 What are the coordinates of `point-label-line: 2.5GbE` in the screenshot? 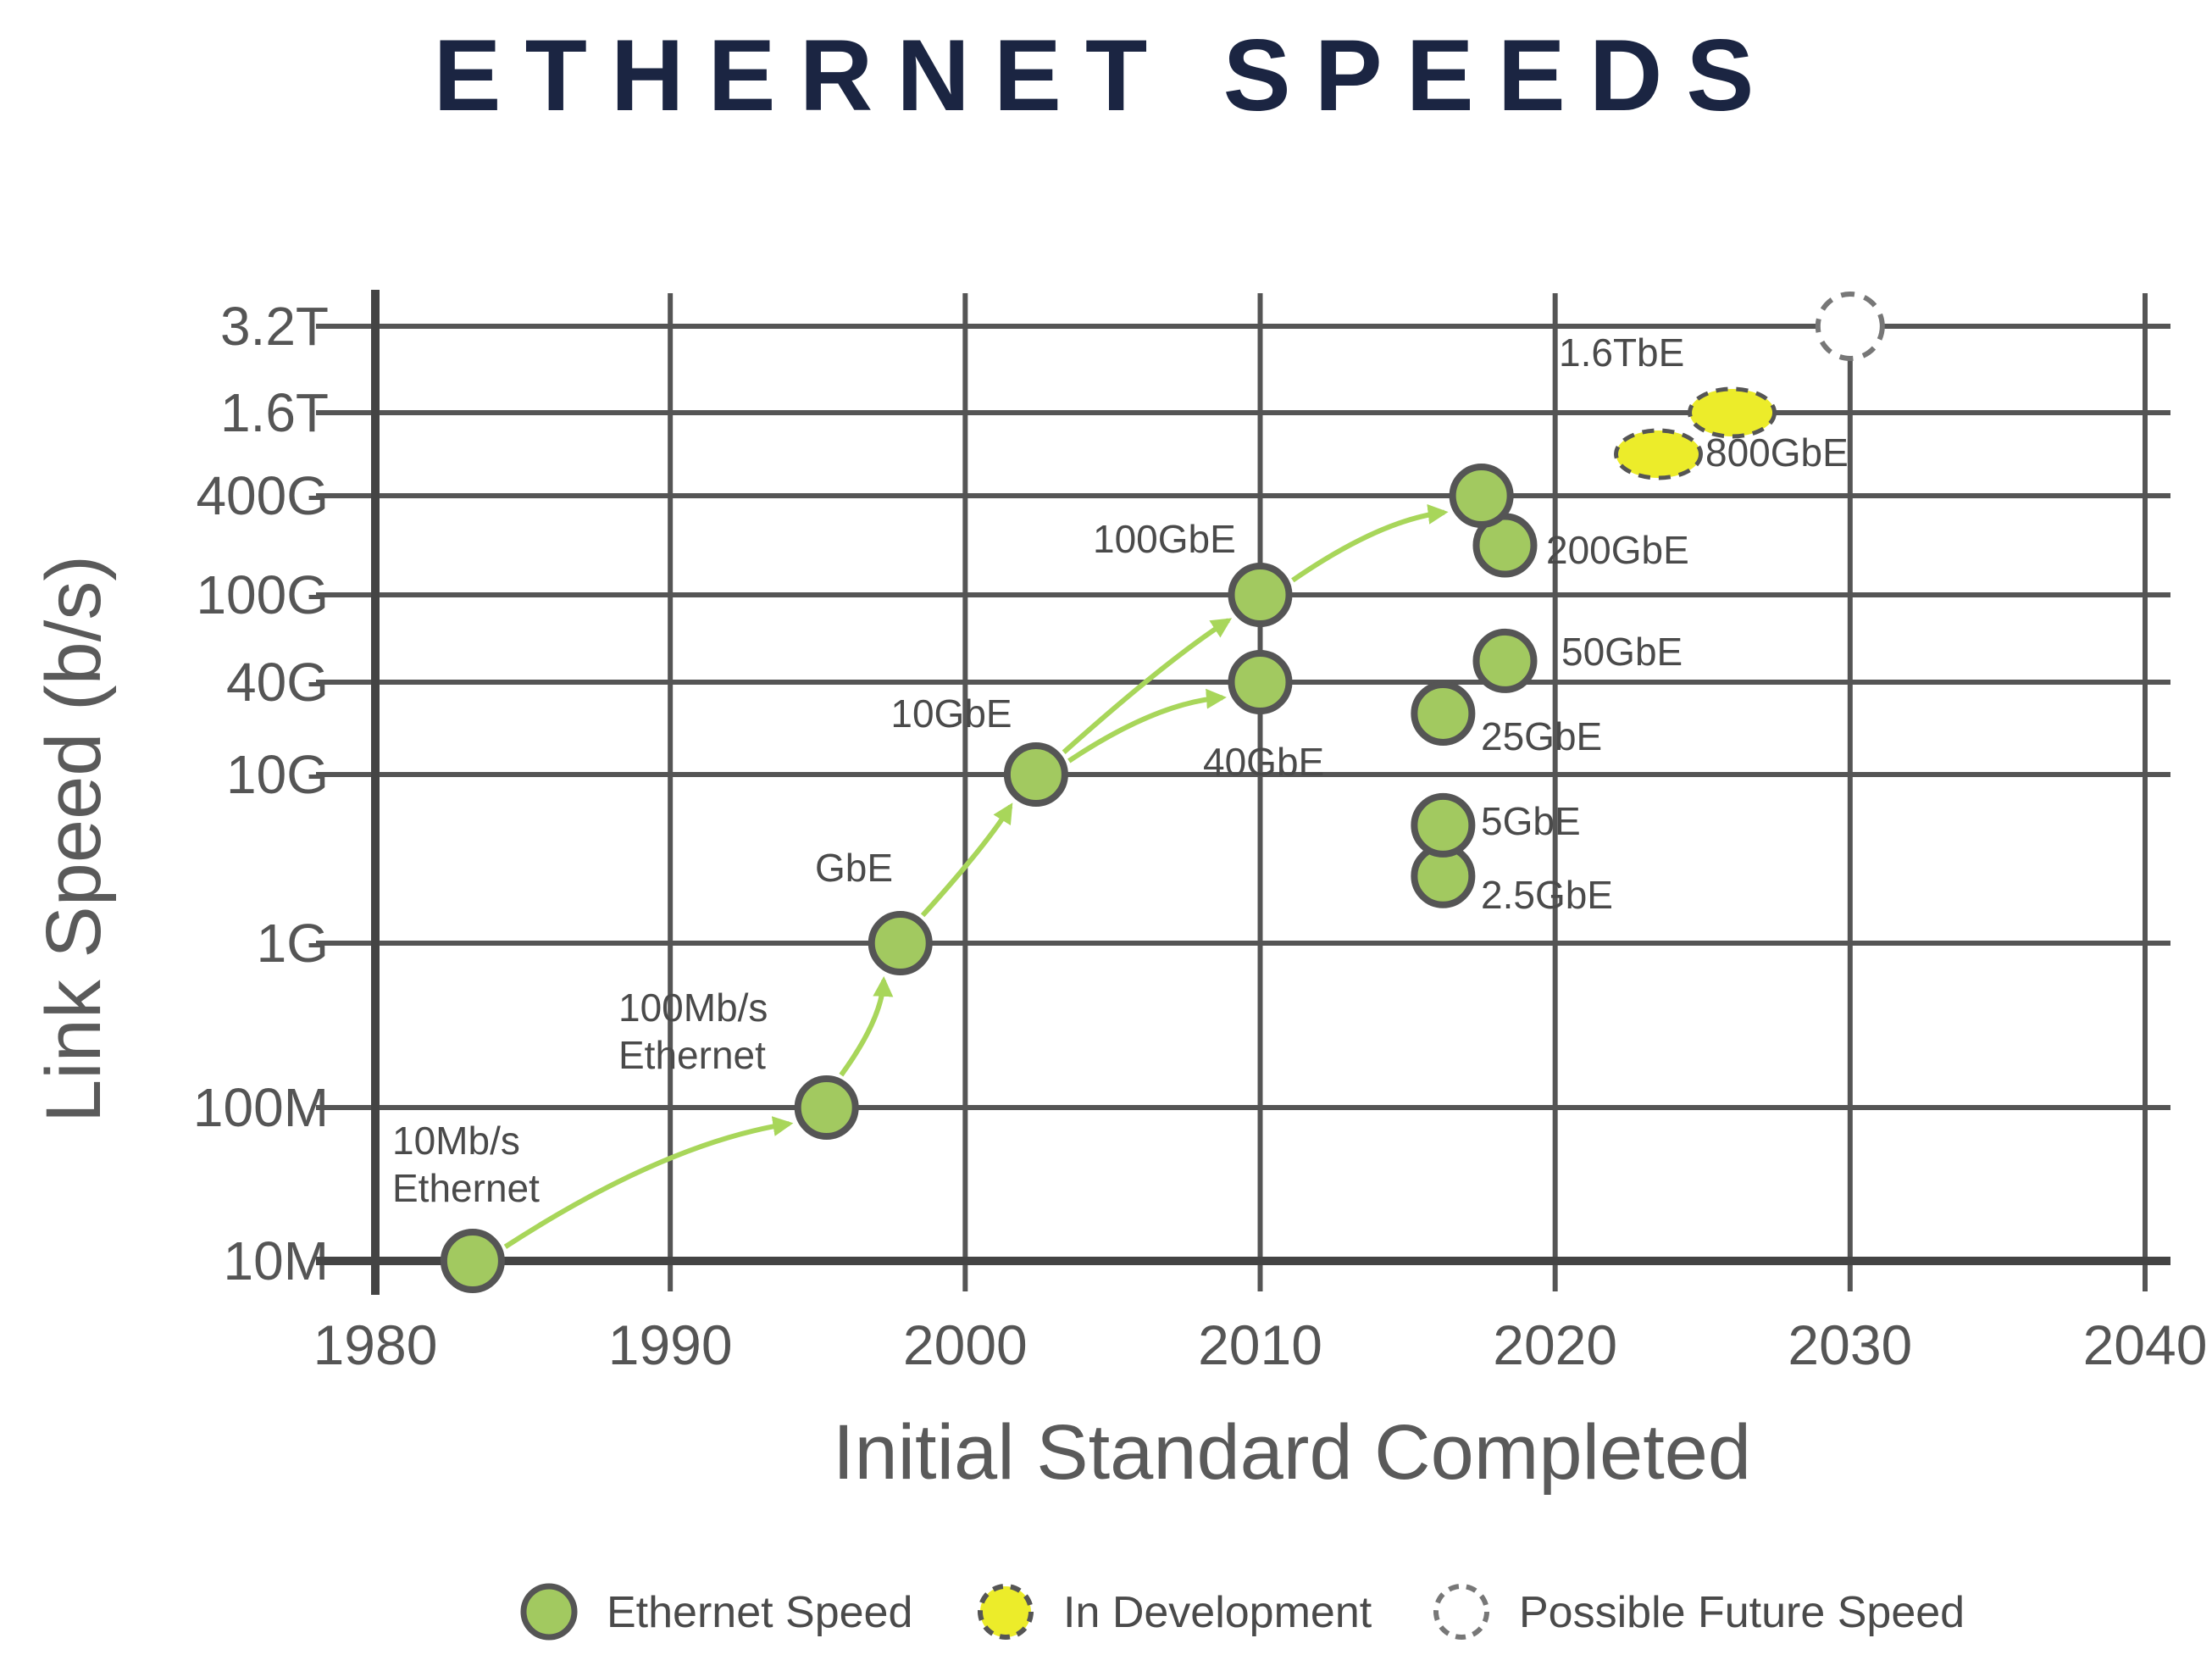 It's located at (1547, 895).